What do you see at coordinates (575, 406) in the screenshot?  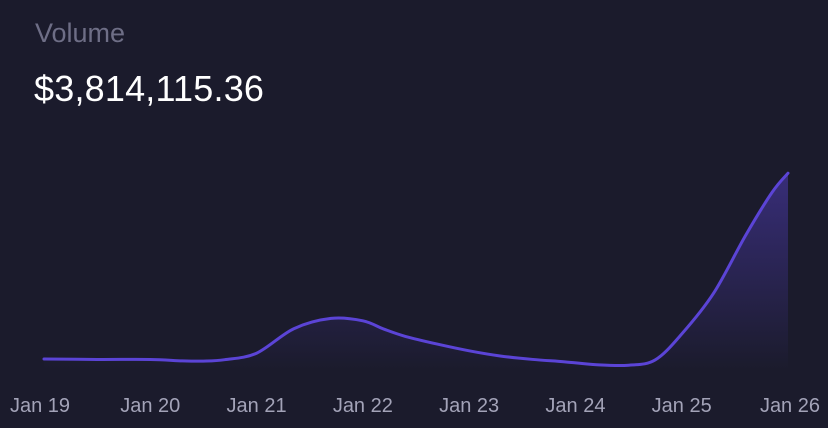 I see `x-tick-label: Jan 24` at bounding box center [575, 406].